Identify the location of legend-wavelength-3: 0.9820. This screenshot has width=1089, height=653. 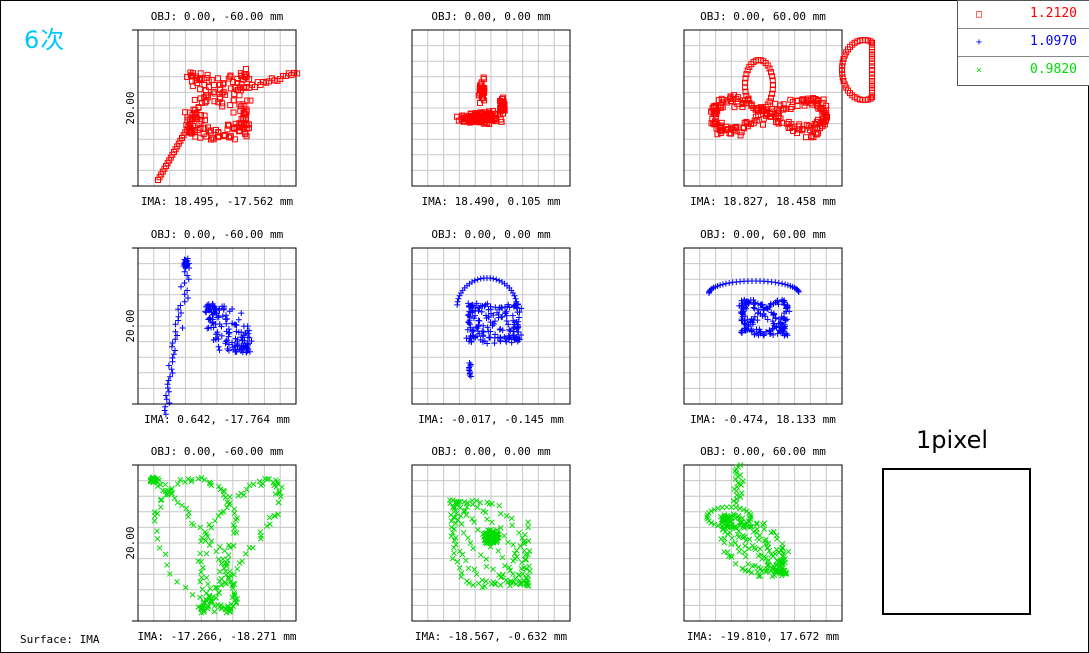
(1053, 69).